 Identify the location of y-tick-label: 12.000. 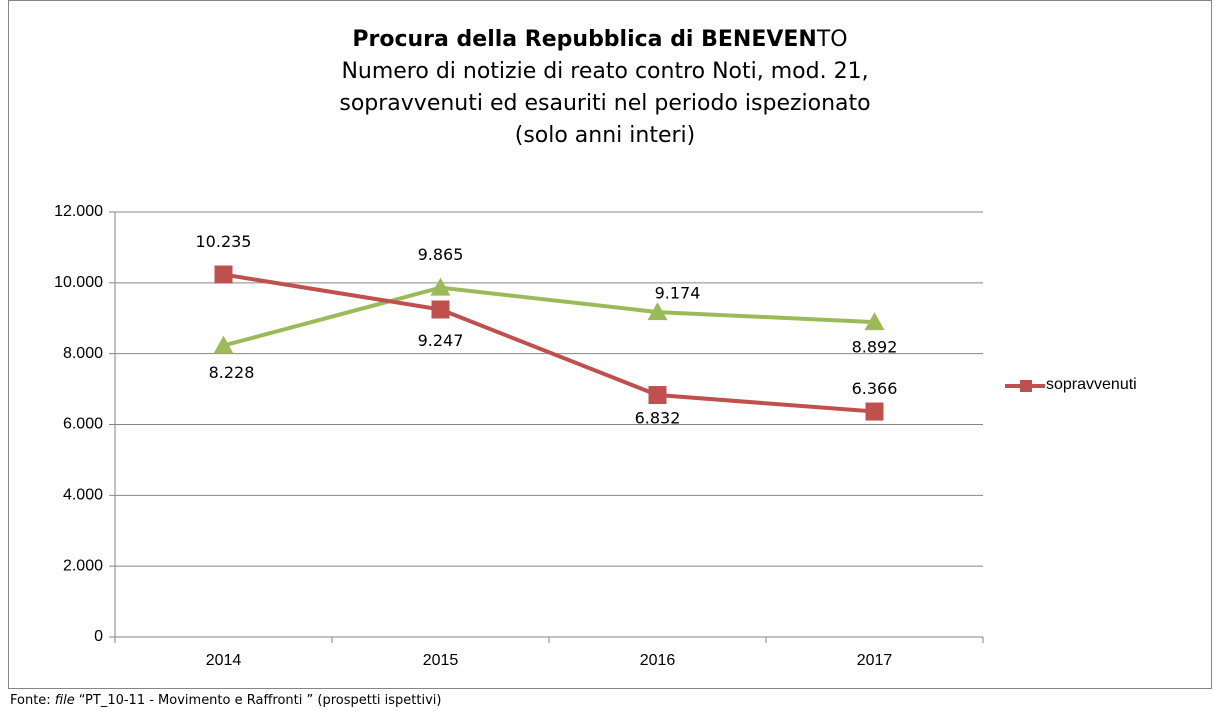
(78, 211).